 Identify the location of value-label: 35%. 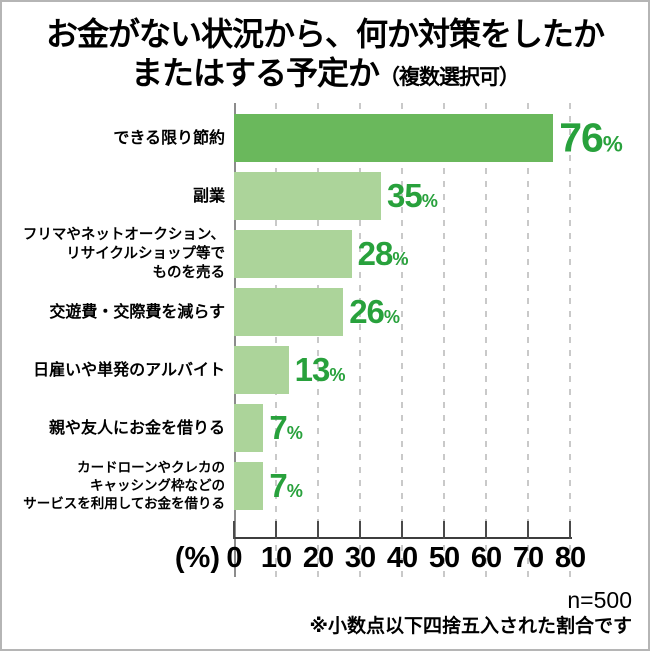
(412, 196).